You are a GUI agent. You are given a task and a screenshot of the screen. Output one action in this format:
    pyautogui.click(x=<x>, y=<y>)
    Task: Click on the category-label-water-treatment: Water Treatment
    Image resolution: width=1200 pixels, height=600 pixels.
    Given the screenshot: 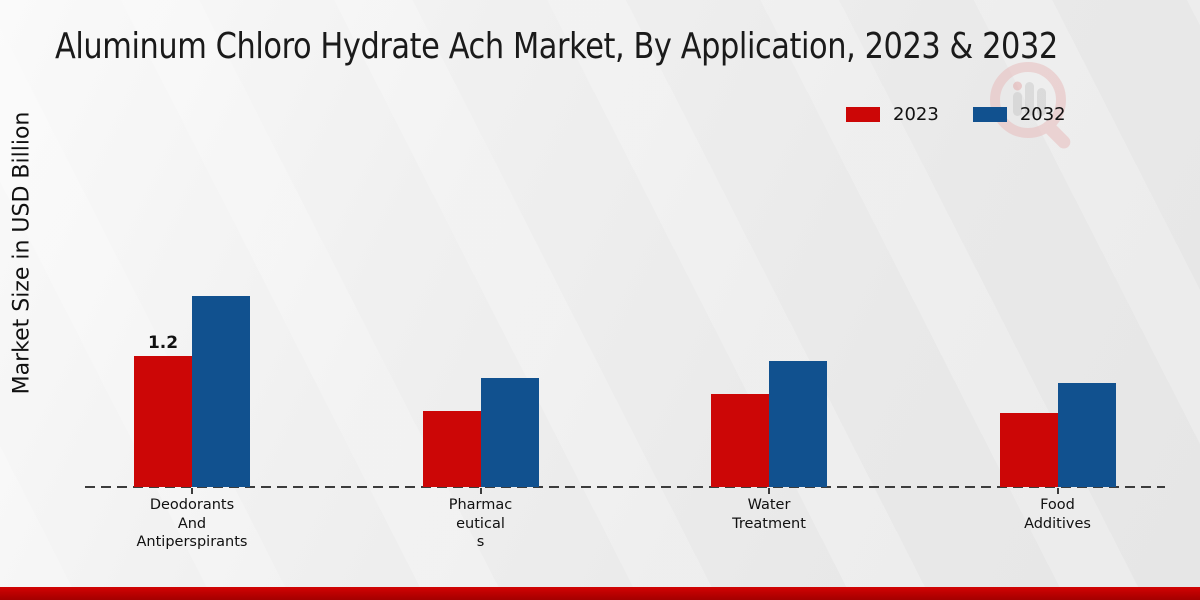 What is the action you would take?
    pyautogui.click(x=769, y=514)
    